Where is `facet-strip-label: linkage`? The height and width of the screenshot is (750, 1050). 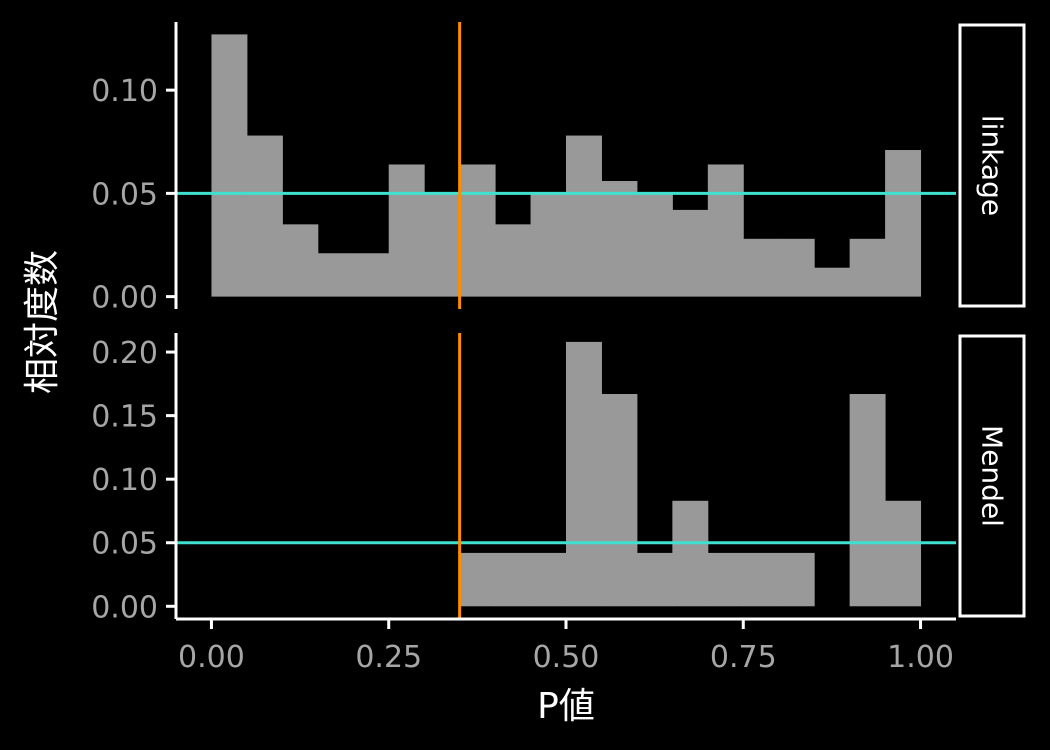
facet-strip-label: linkage is located at coordinates (992, 165).